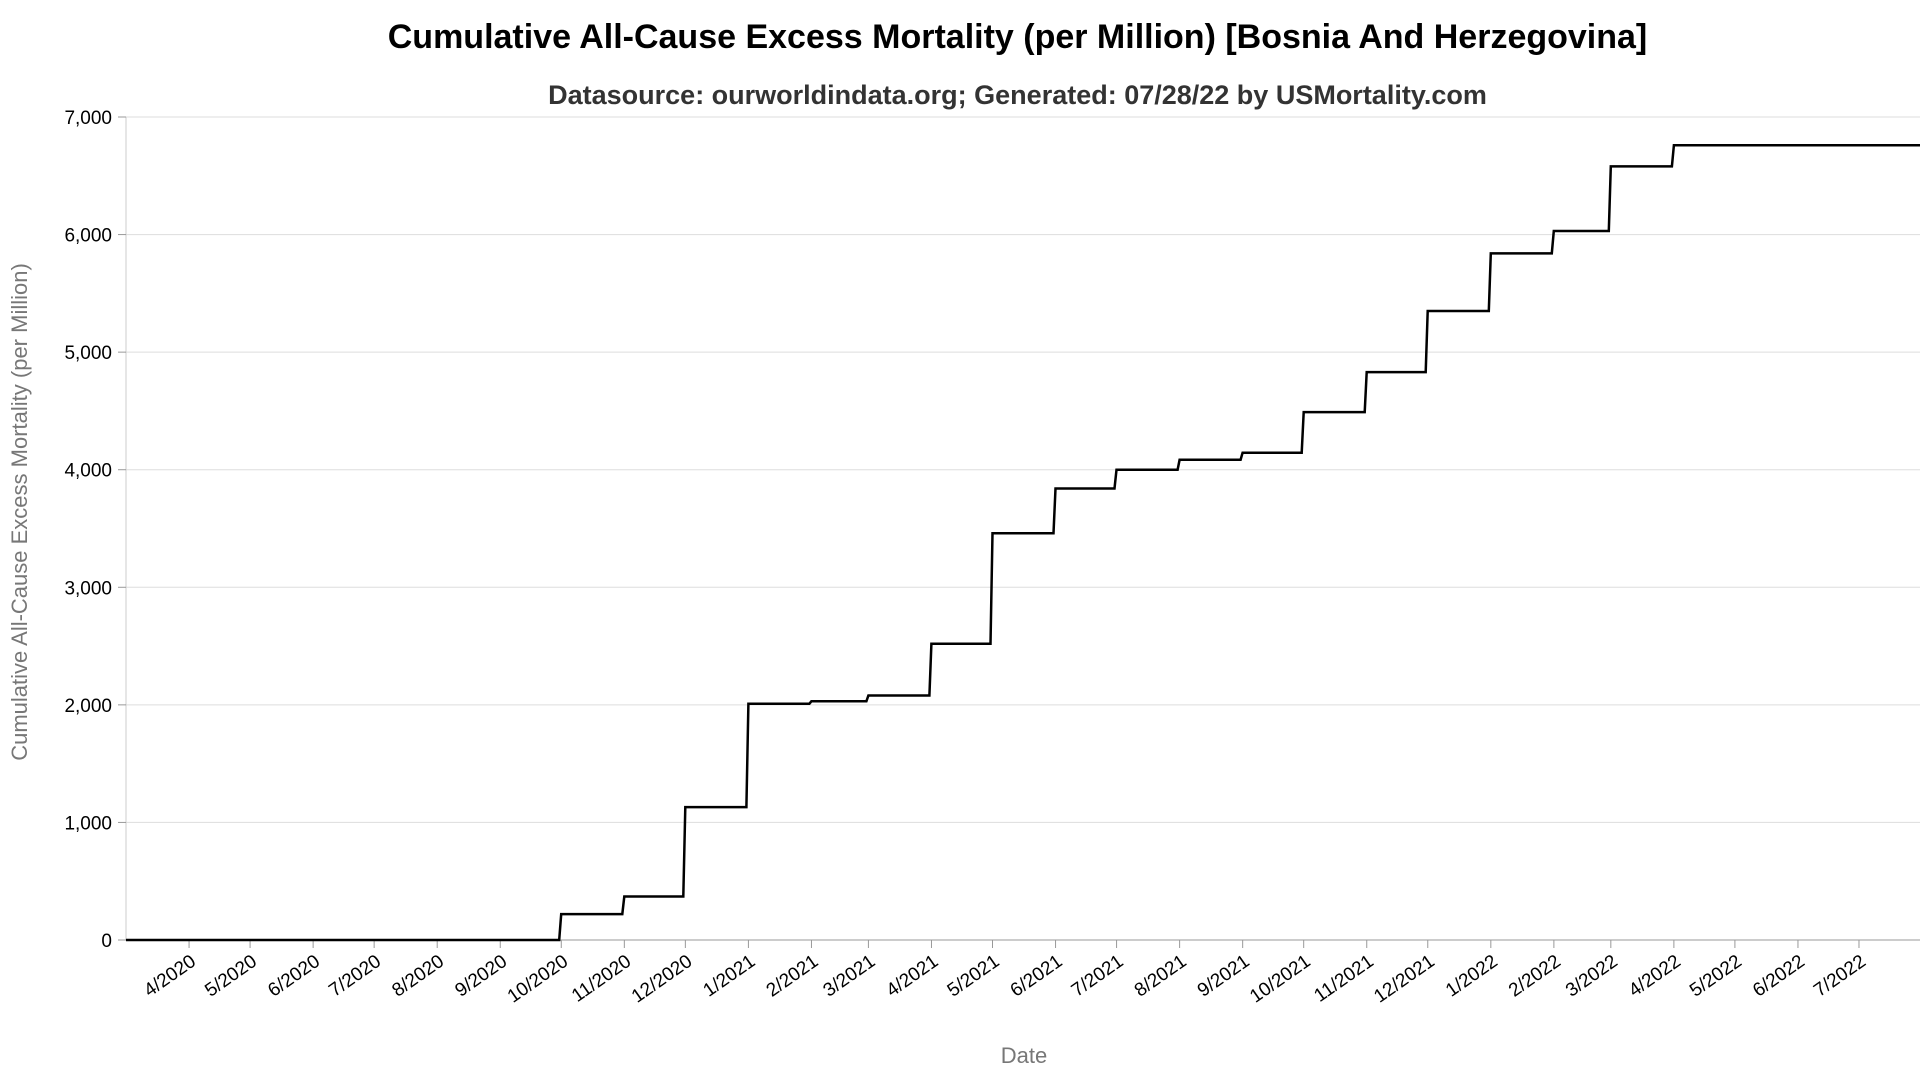 The width and height of the screenshot is (1920, 1080). I want to click on x-tick-label: 3/2021, so click(850, 976).